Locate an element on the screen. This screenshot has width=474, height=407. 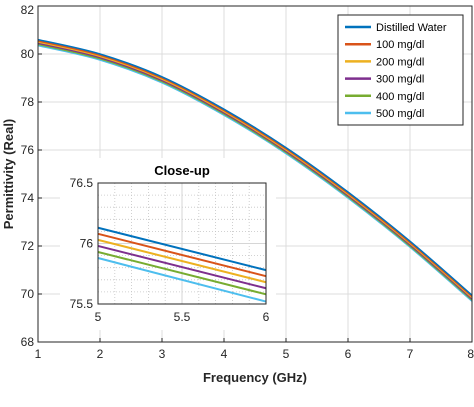
legend-label: 400 mg/dl is located at coordinates (400, 97).